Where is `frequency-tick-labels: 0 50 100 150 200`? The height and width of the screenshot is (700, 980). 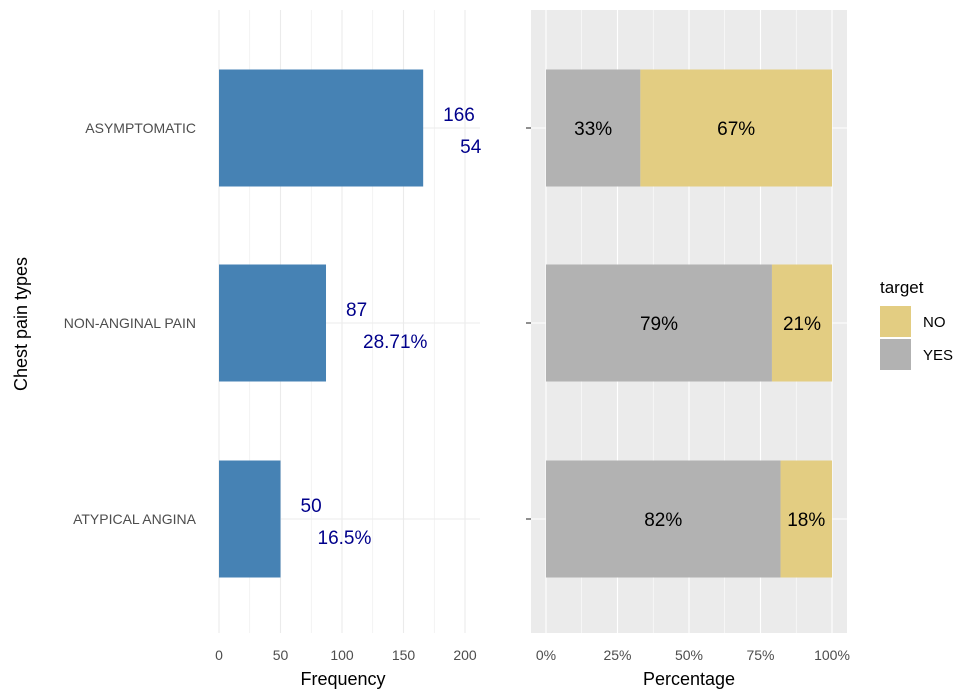
frequency-tick-labels: 0 50 100 150 200 is located at coordinates (346, 655).